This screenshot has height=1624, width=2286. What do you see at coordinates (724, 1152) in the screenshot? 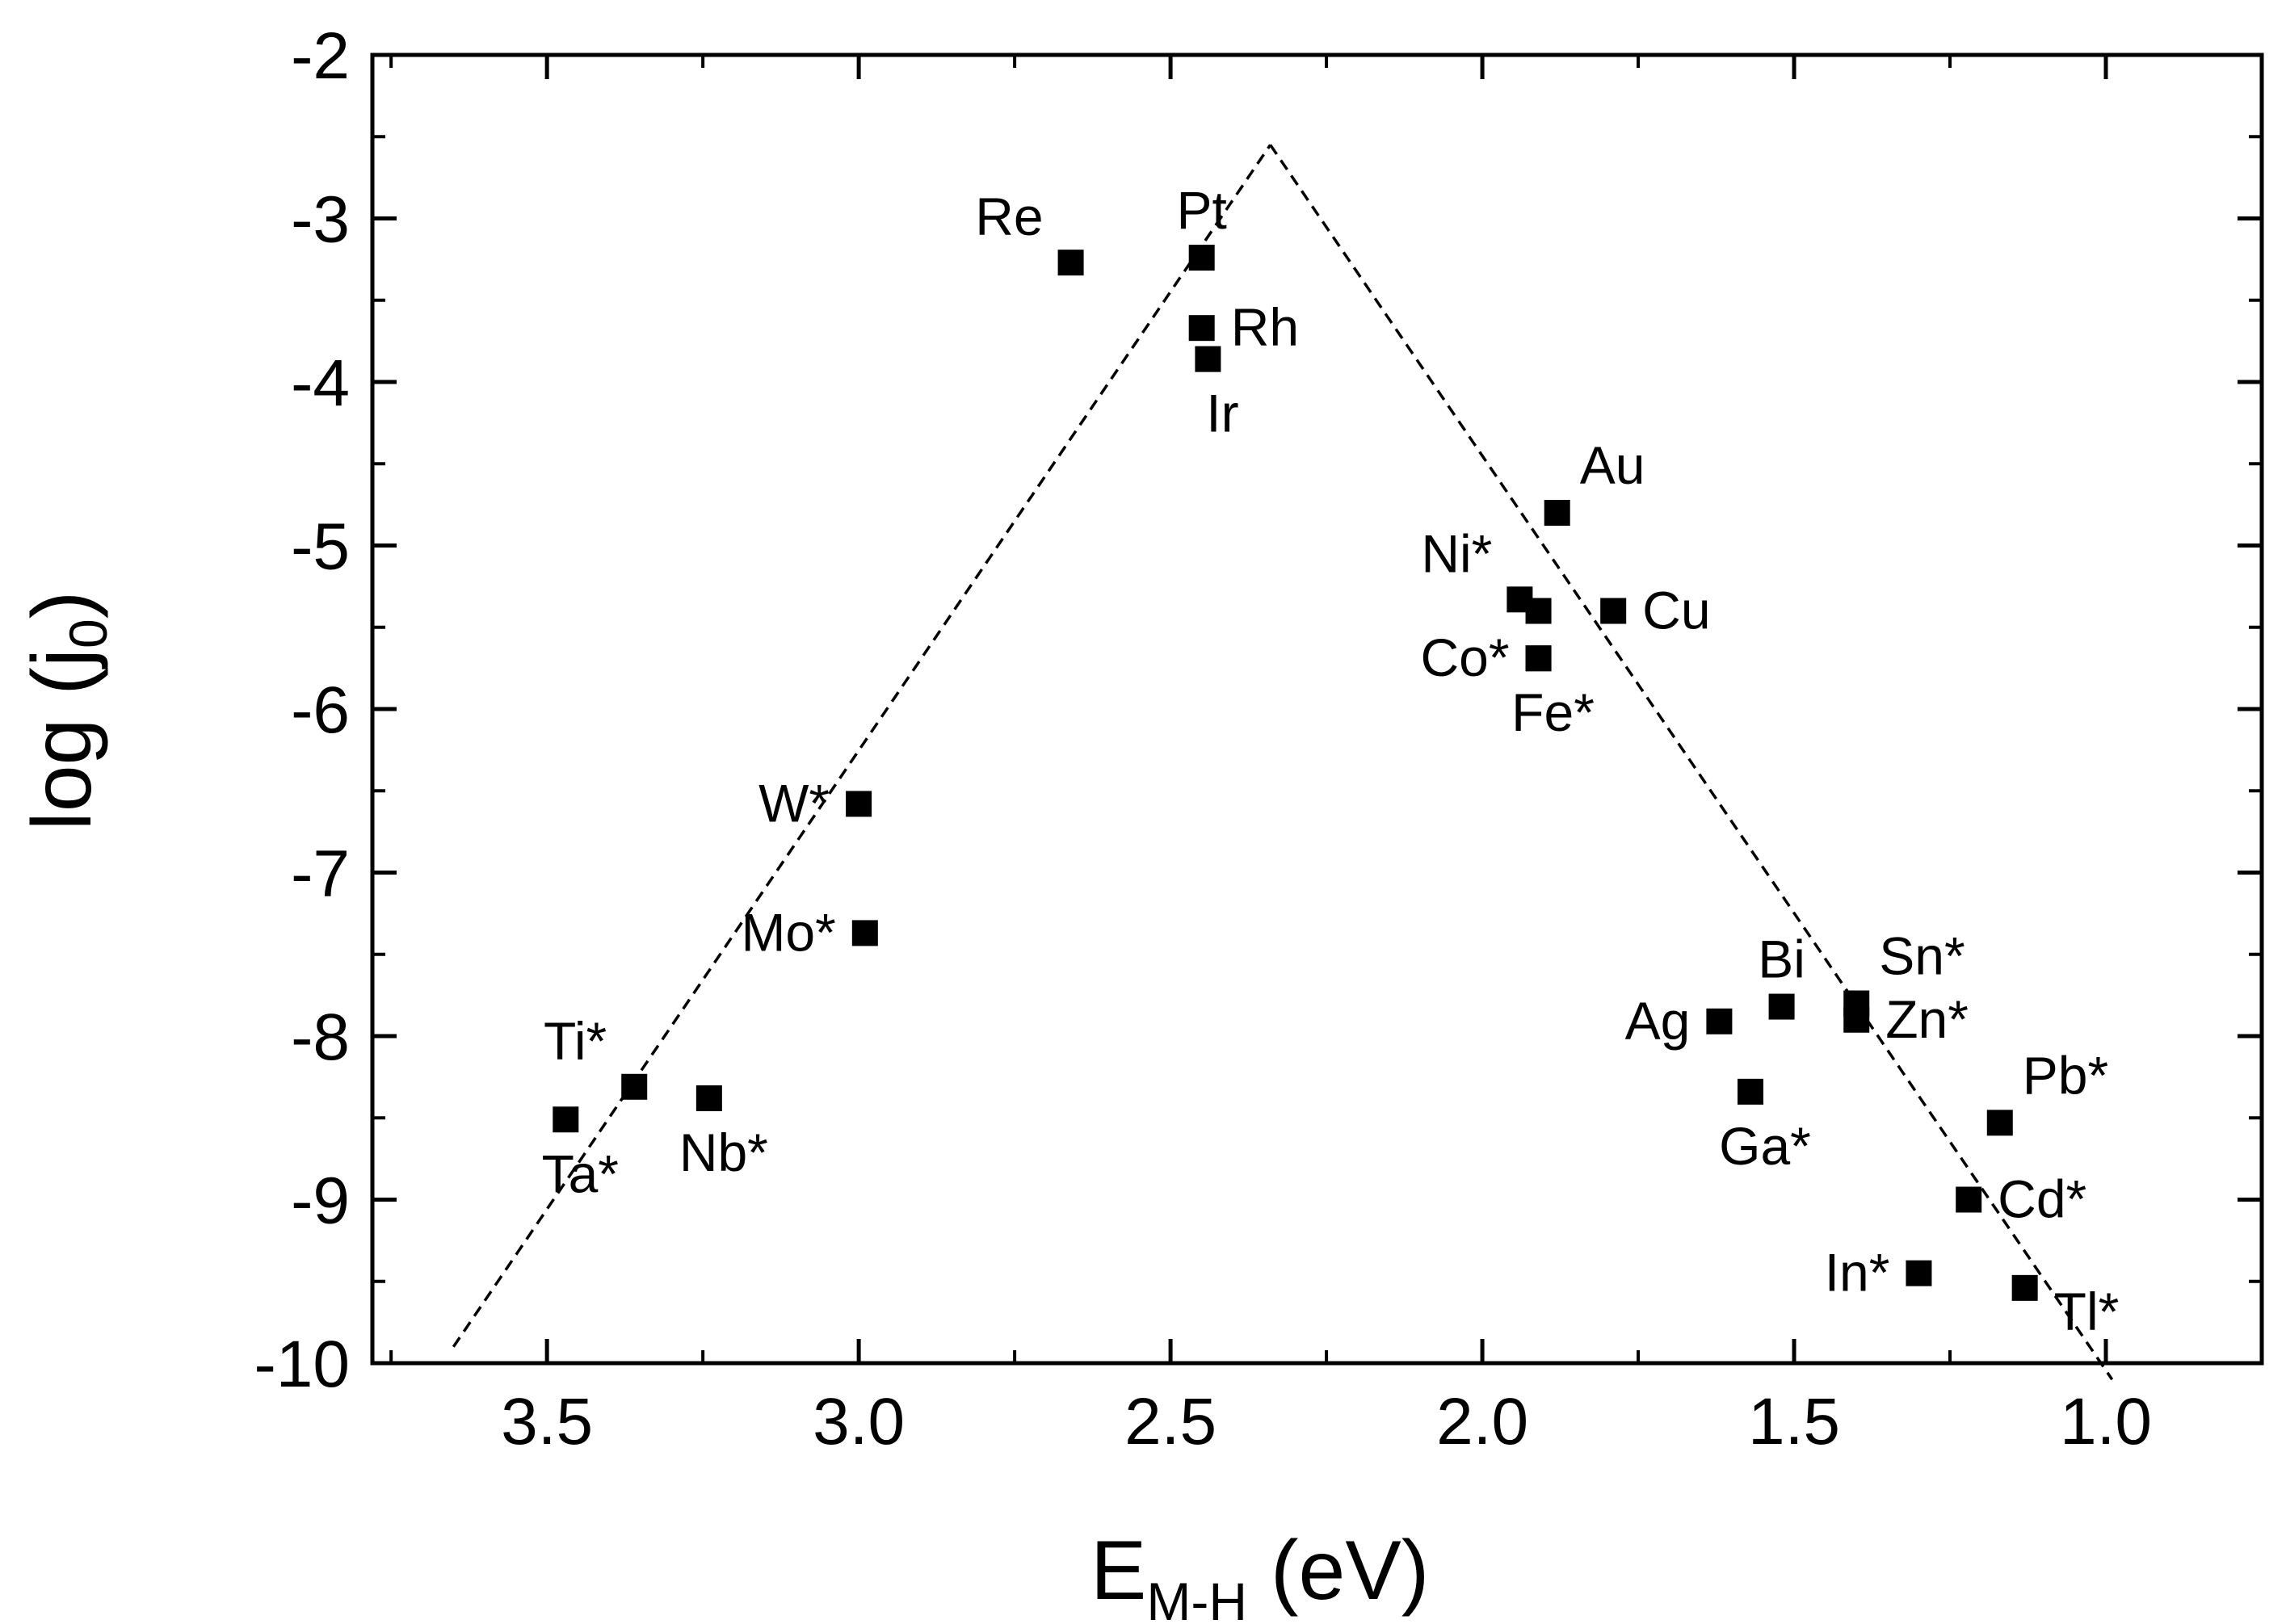
I see `point-label-nb: Nb*` at bounding box center [724, 1152].